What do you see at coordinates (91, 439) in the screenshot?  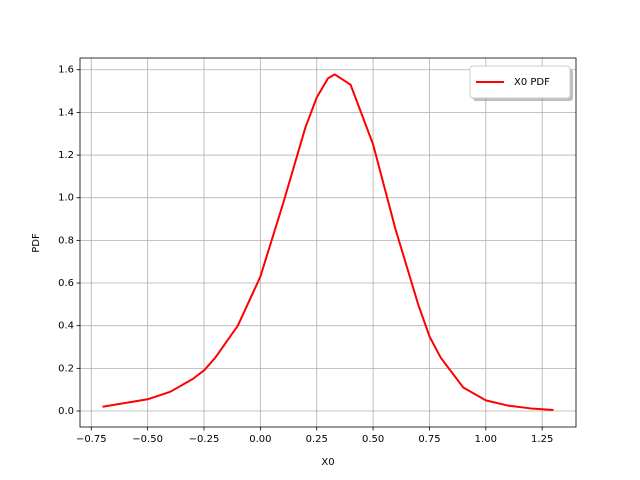 I see `x-tick-label: −0.75` at bounding box center [91, 439].